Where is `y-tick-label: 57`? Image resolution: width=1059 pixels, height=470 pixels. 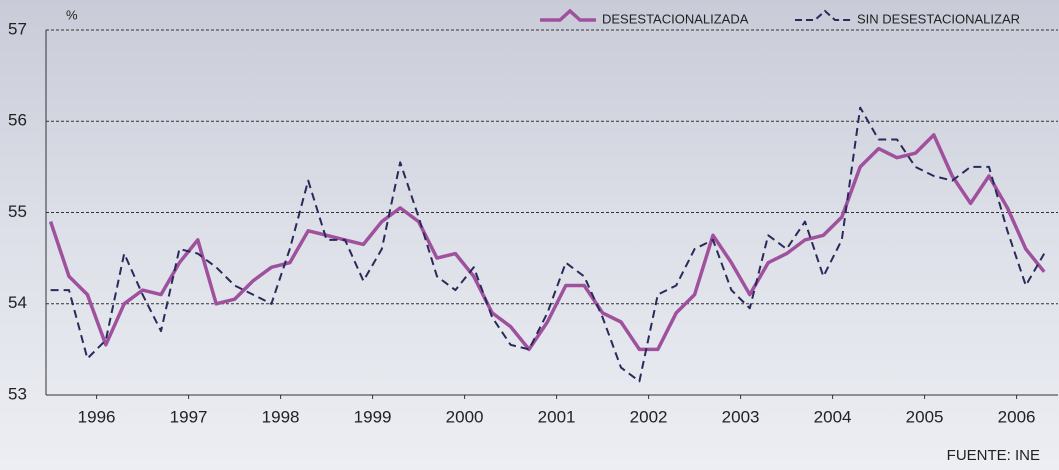 y-tick-label: 57 is located at coordinates (17, 28).